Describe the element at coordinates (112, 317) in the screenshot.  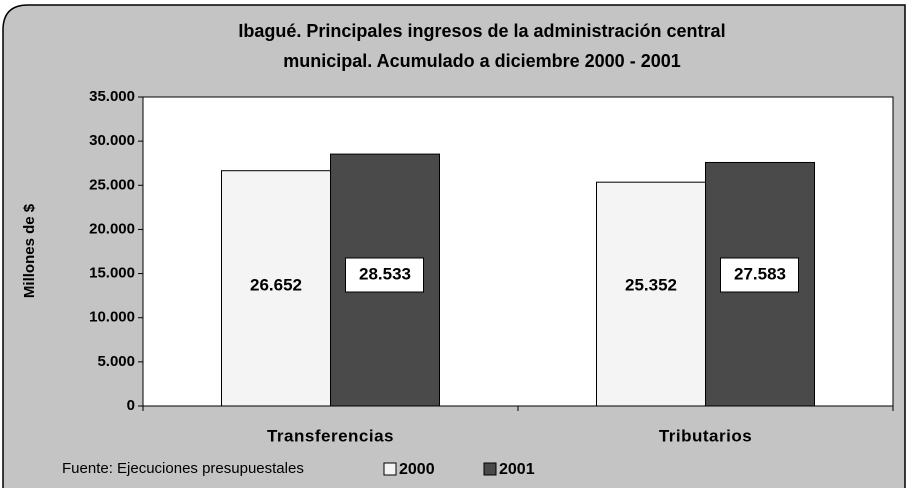
I see `y-tick-label: 10.000` at that location.